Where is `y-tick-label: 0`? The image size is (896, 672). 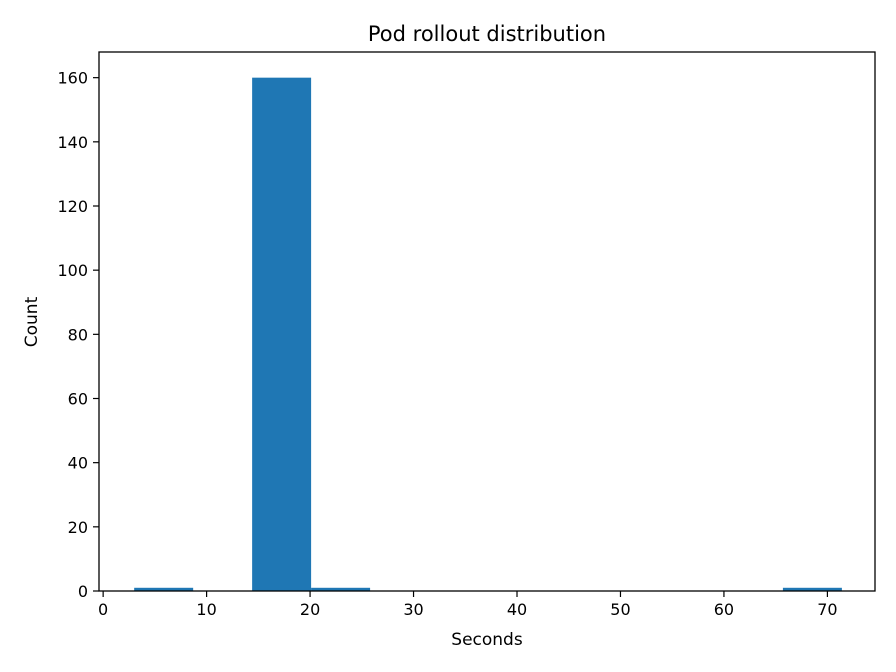 y-tick-label: 0 is located at coordinates (83, 591).